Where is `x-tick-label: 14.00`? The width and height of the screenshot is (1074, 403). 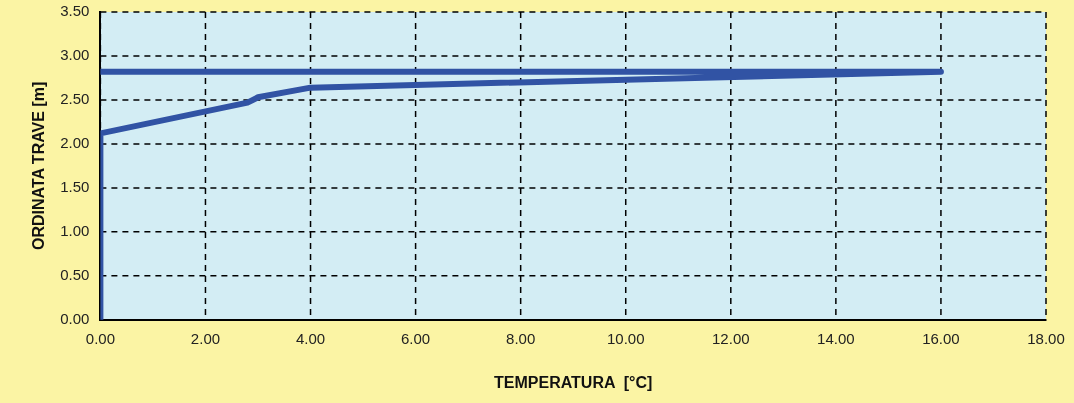
x-tick-label: 14.00 is located at coordinates (836, 338).